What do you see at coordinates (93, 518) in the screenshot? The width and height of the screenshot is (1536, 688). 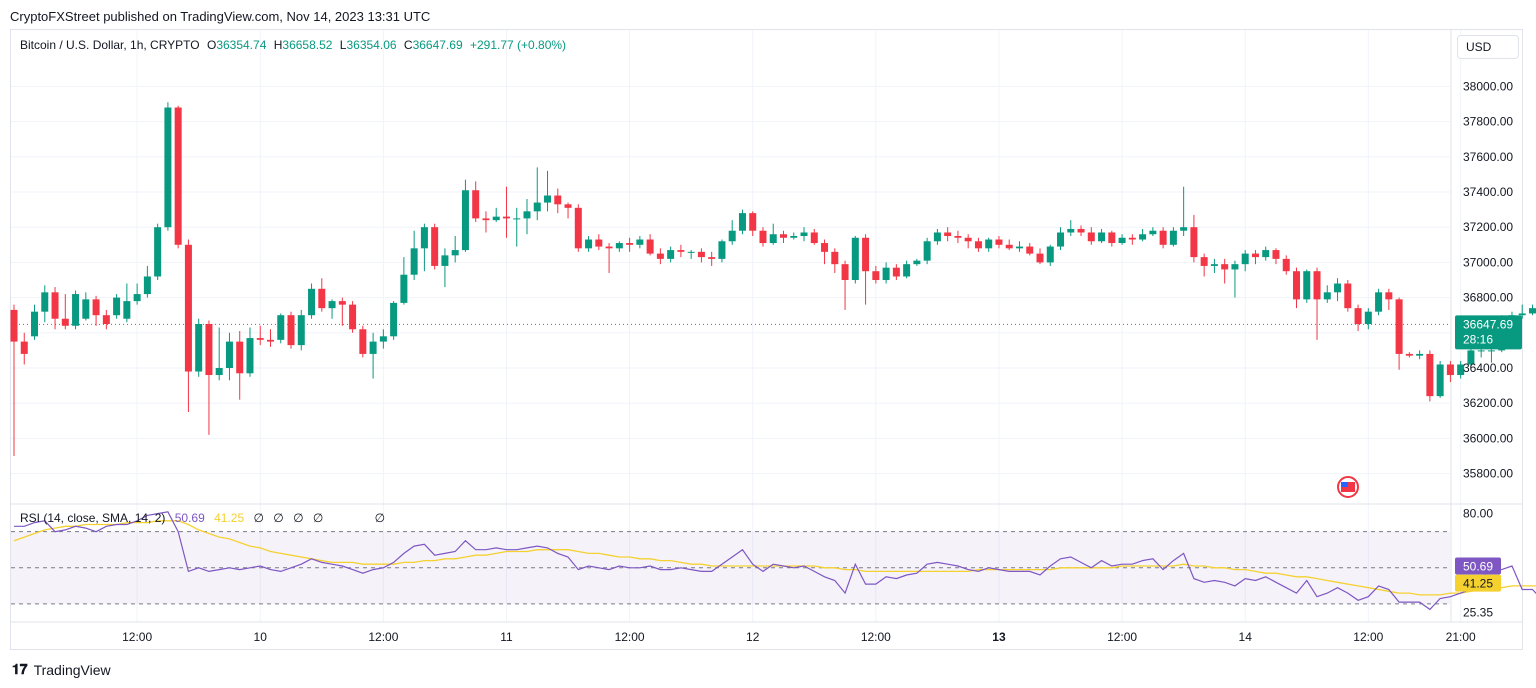 I see `rsi-title: RSI (14, close, SMA, 14, 2)` at bounding box center [93, 518].